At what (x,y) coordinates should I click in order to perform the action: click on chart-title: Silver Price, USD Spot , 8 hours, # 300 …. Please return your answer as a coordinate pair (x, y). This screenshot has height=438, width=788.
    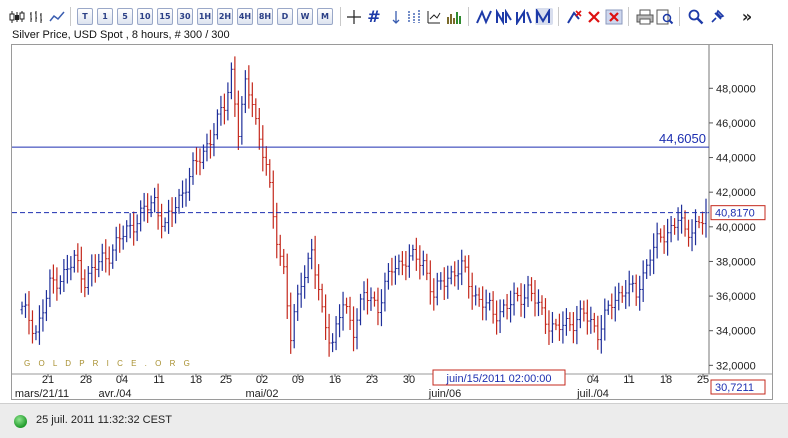
    Looking at the image, I should click on (121, 35).